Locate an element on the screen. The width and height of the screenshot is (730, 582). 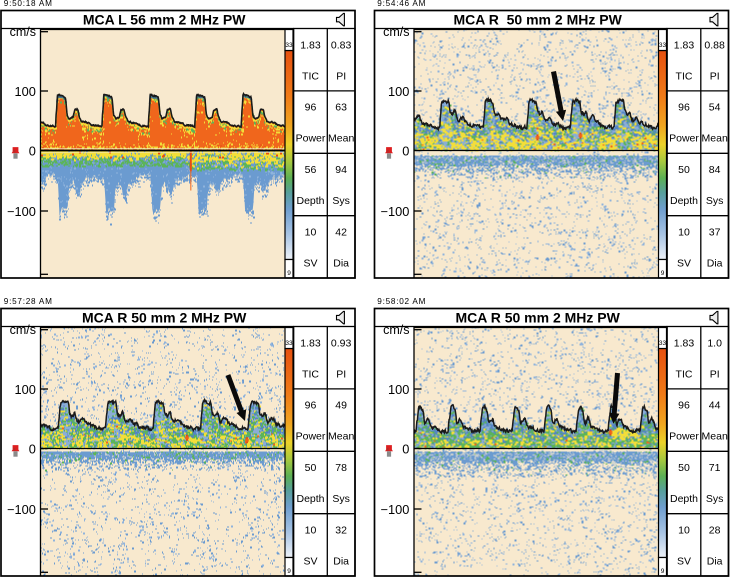
svg-text: 56 is located at coordinates (311, 170).